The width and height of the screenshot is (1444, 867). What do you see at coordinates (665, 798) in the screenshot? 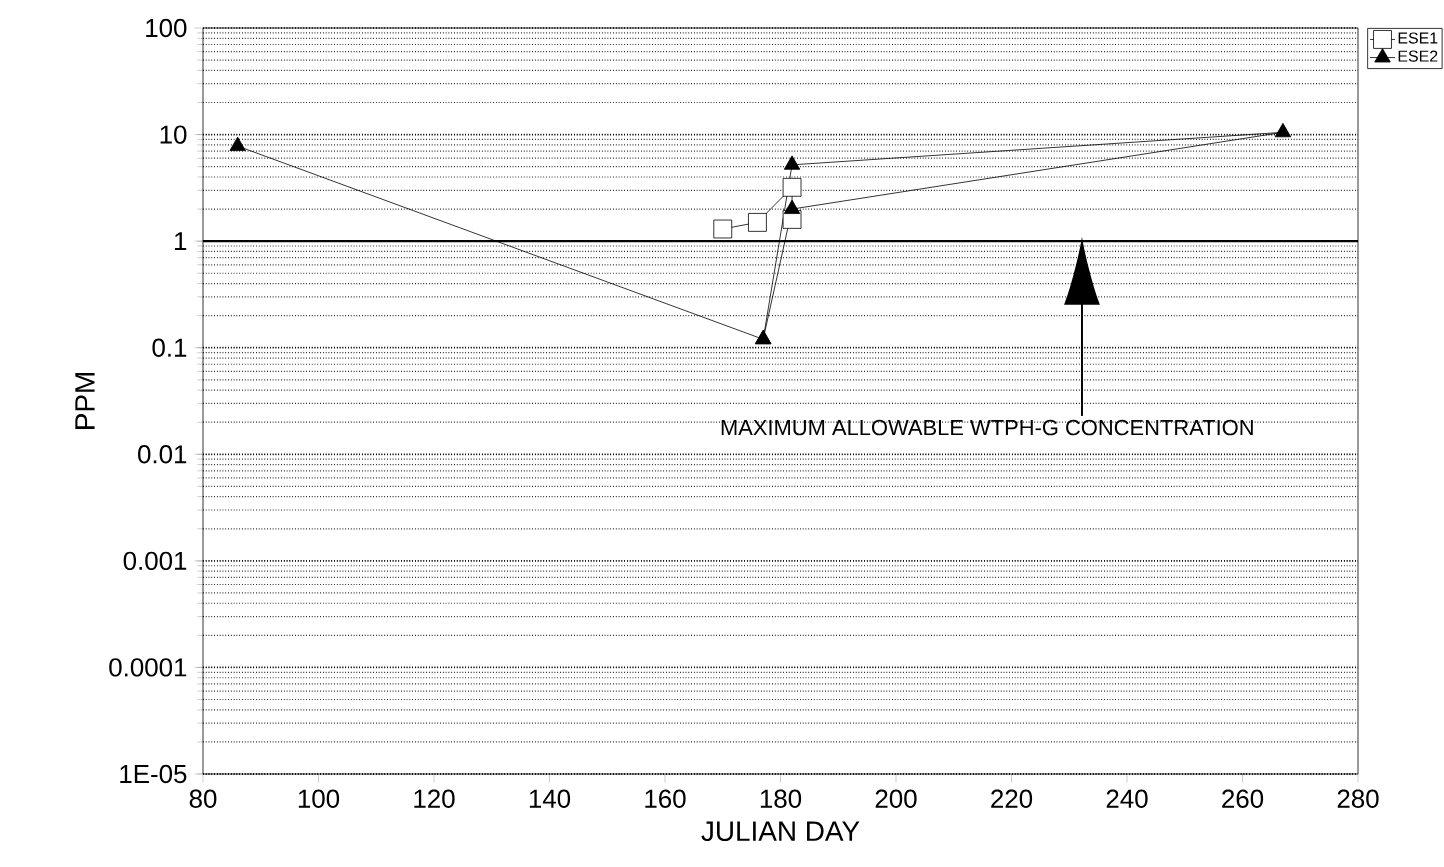
I see `x-tick-label: 160` at bounding box center [665, 798].